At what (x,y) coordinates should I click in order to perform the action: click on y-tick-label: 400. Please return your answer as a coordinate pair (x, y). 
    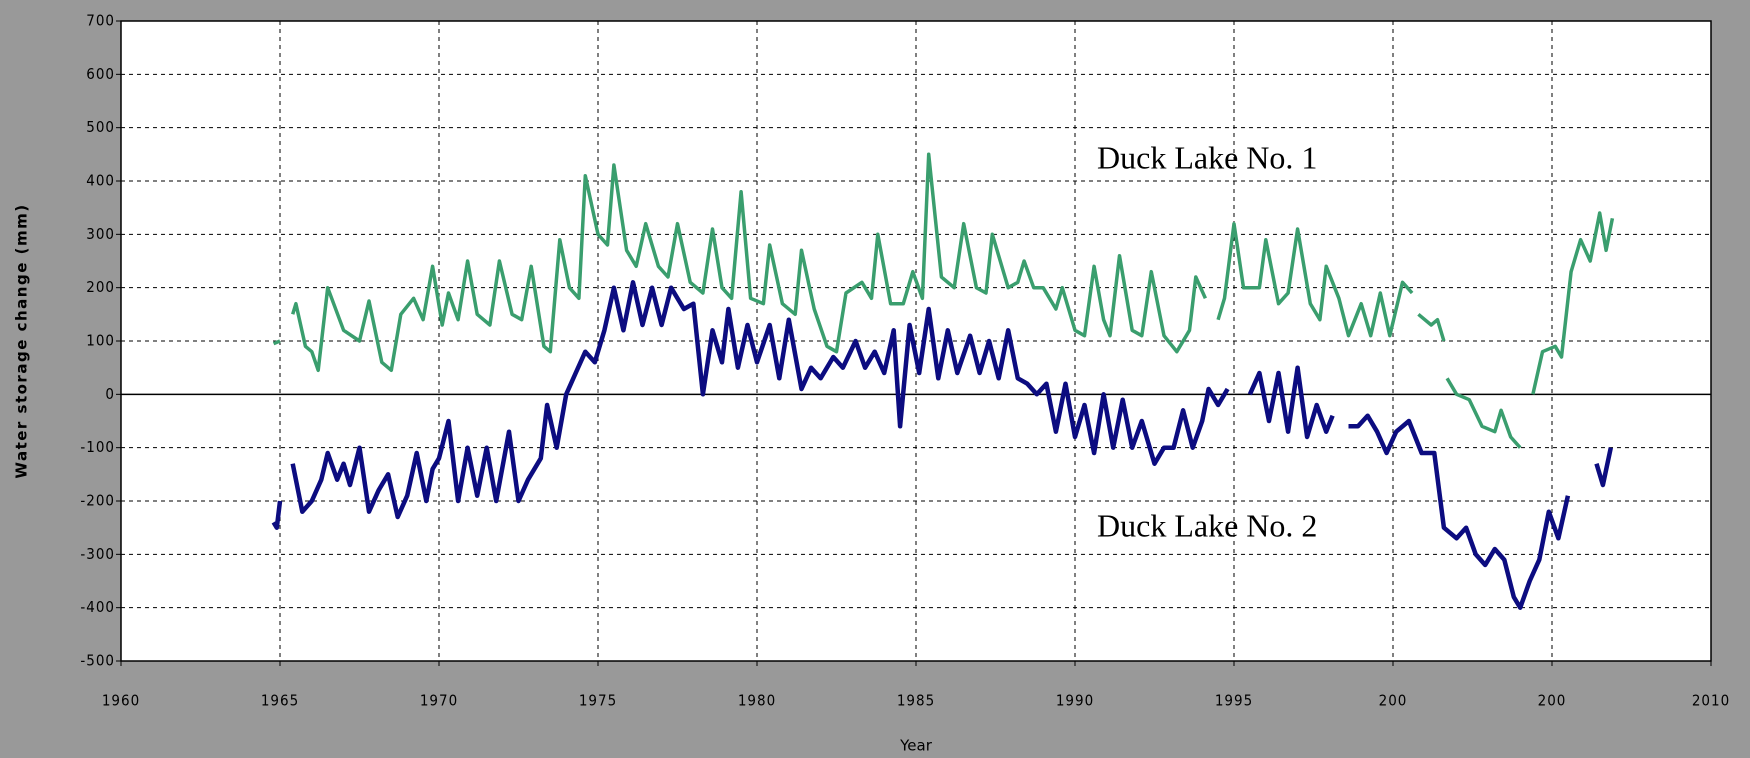
    Looking at the image, I should click on (100, 181).